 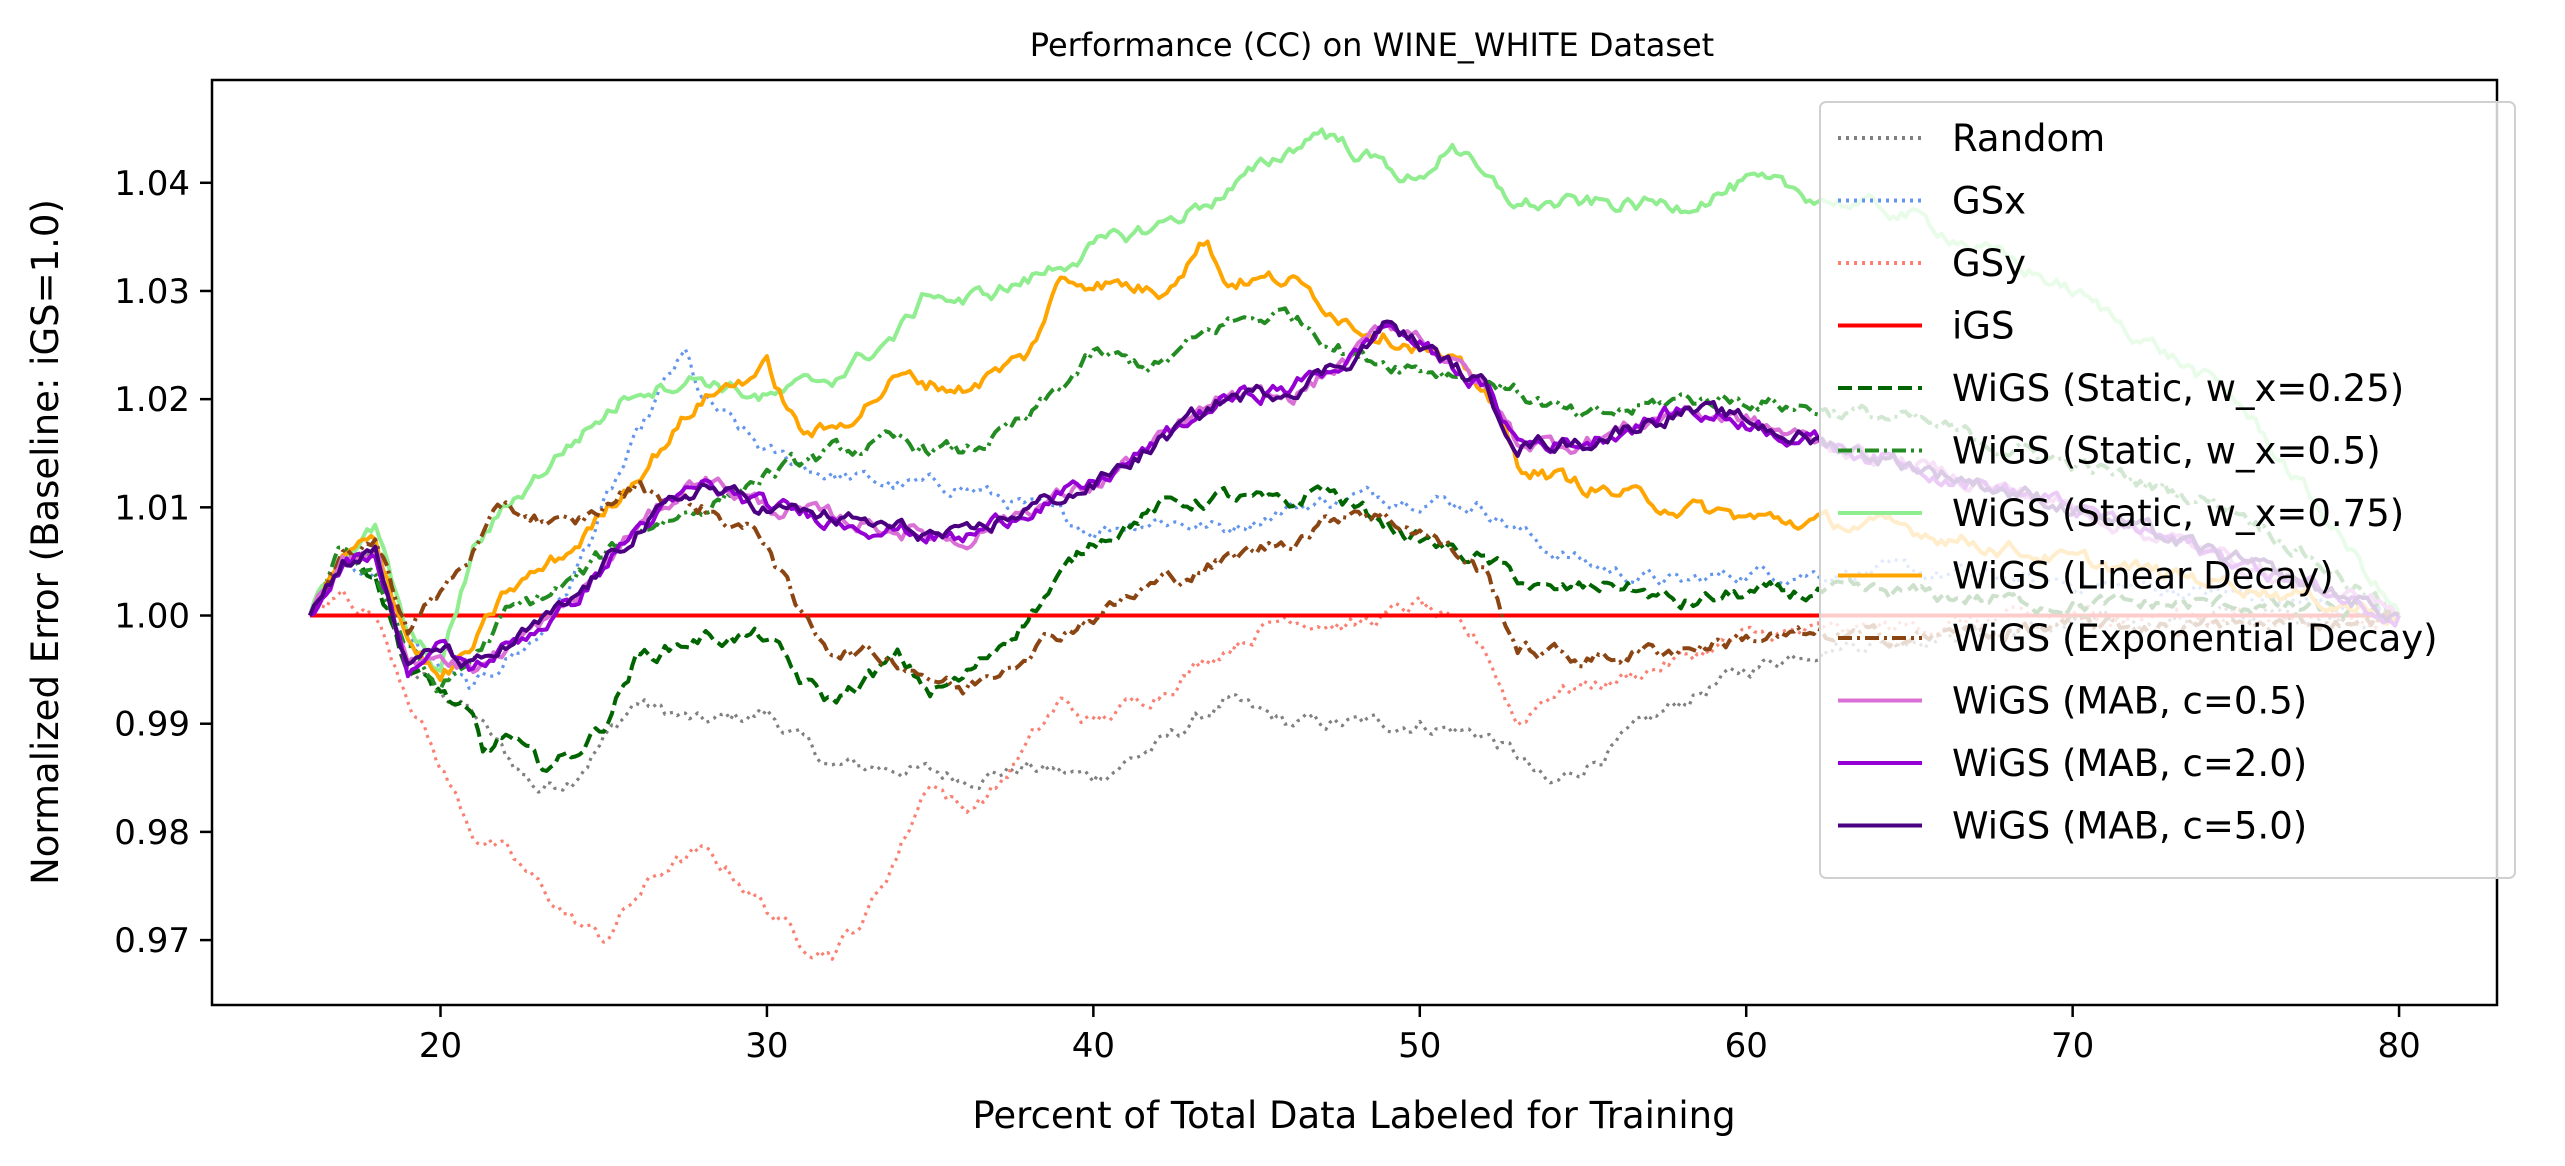 I want to click on legend-label-wigs-mab-c-0-5: WiGS (MAB, c=0.5), so click(x=2129, y=701).